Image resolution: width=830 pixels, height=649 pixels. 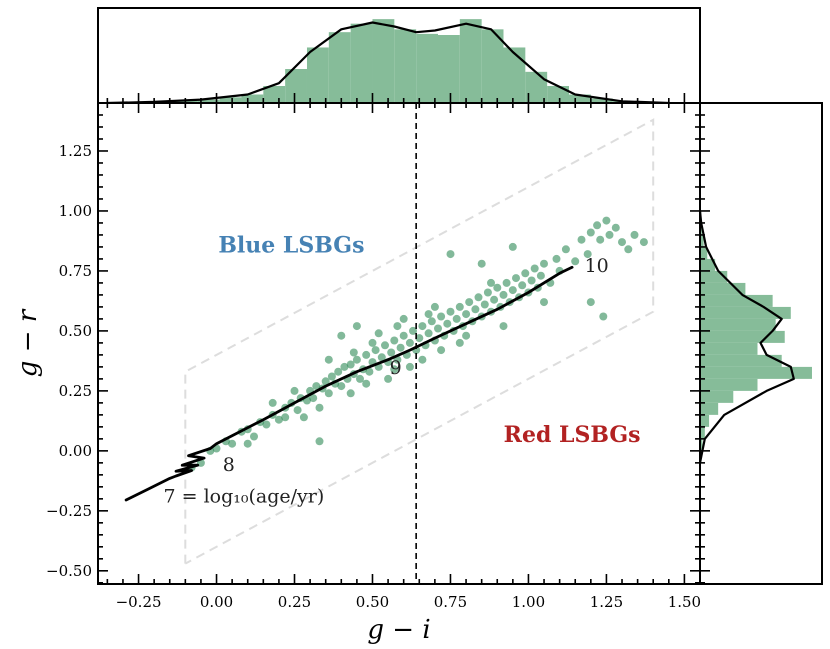 I want to click on top-axes-frame, so click(x=399, y=55).